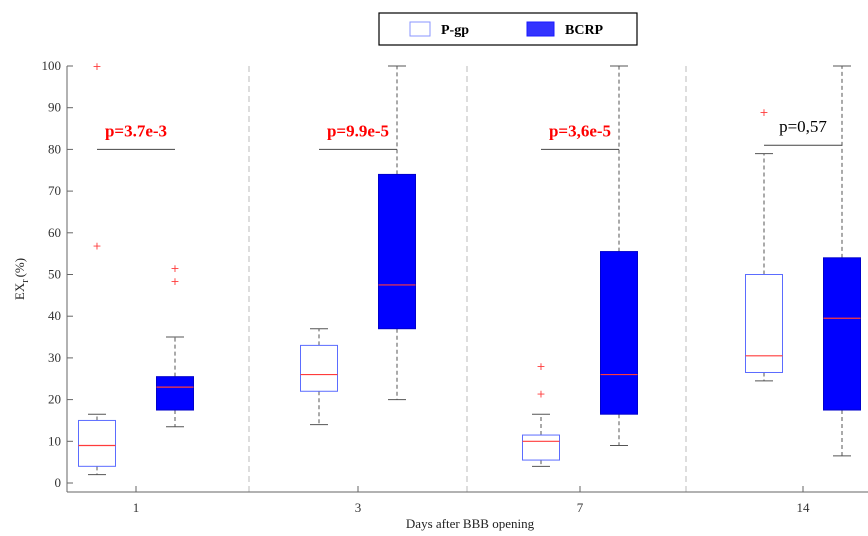 The height and width of the screenshot is (536, 868). What do you see at coordinates (358, 507) in the screenshot?
I see `x-tick-label-3: 3` at bounding box center [358, 507].